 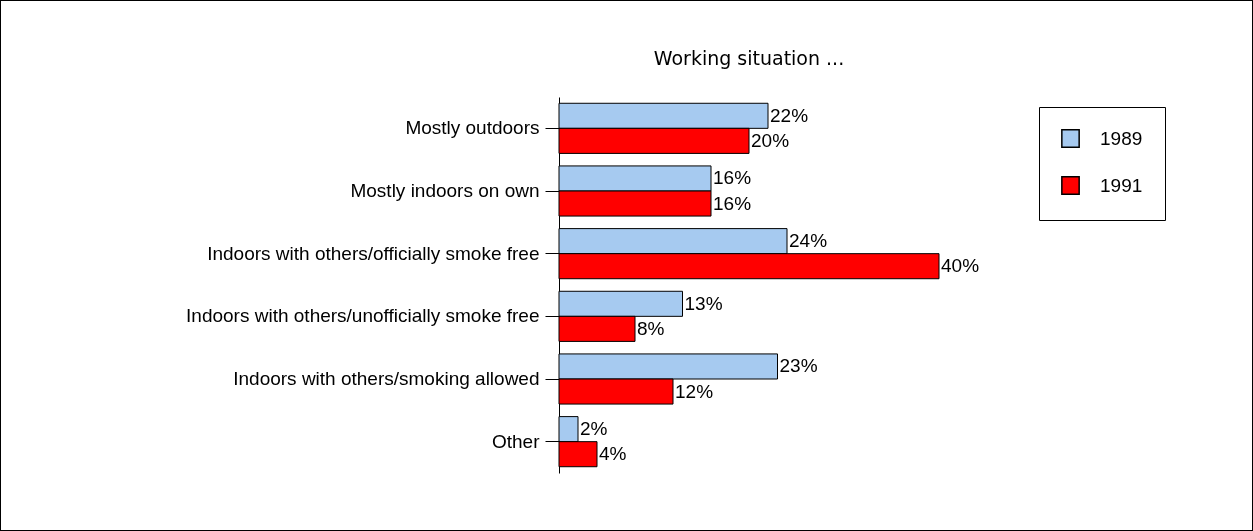 I want to click on data-label: 8%, so click(x=651, y=328).